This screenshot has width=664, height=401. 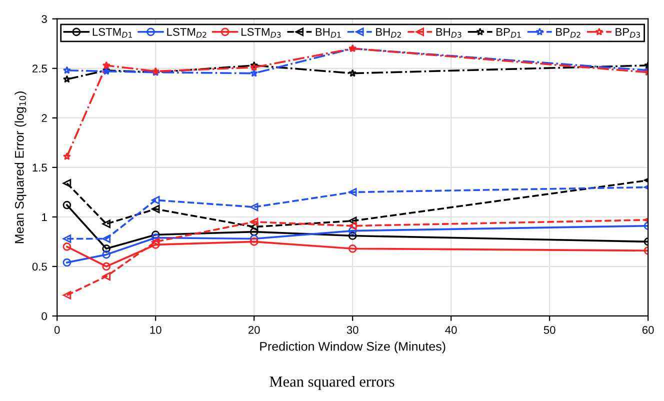 I want to click on legend-label: BH$_{D3}$, so click(x=449, y=33).